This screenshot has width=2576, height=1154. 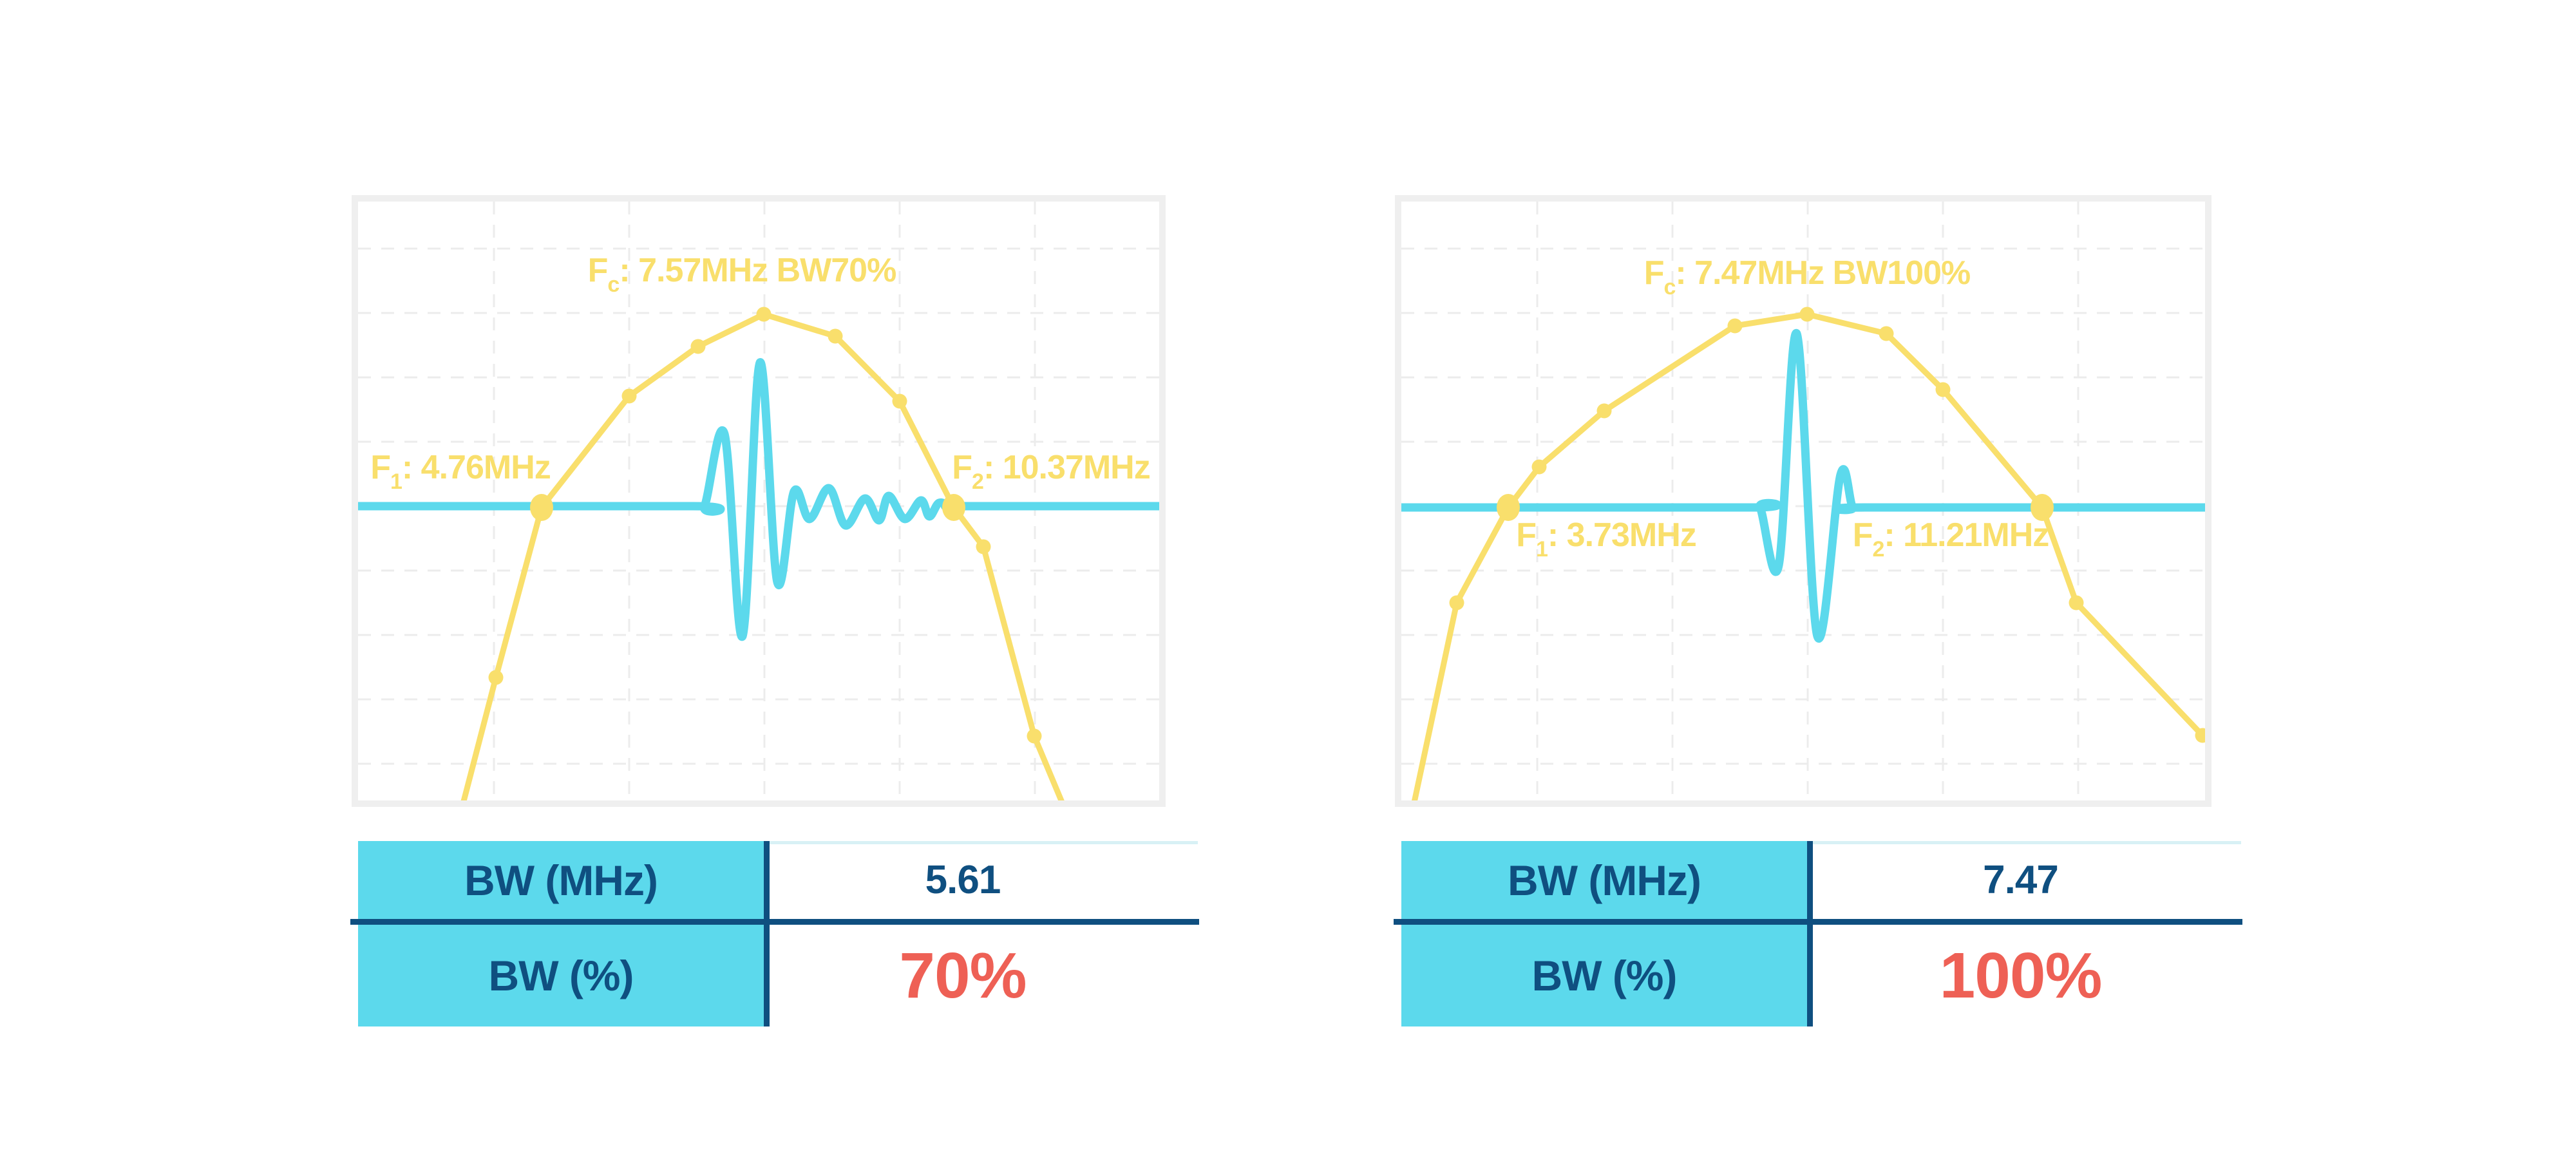 What do you see at coordinates (561, 975) in the screenshot?
I see `left-table-label-bw-percent: BW (%)` at bounding box center [561, 975].